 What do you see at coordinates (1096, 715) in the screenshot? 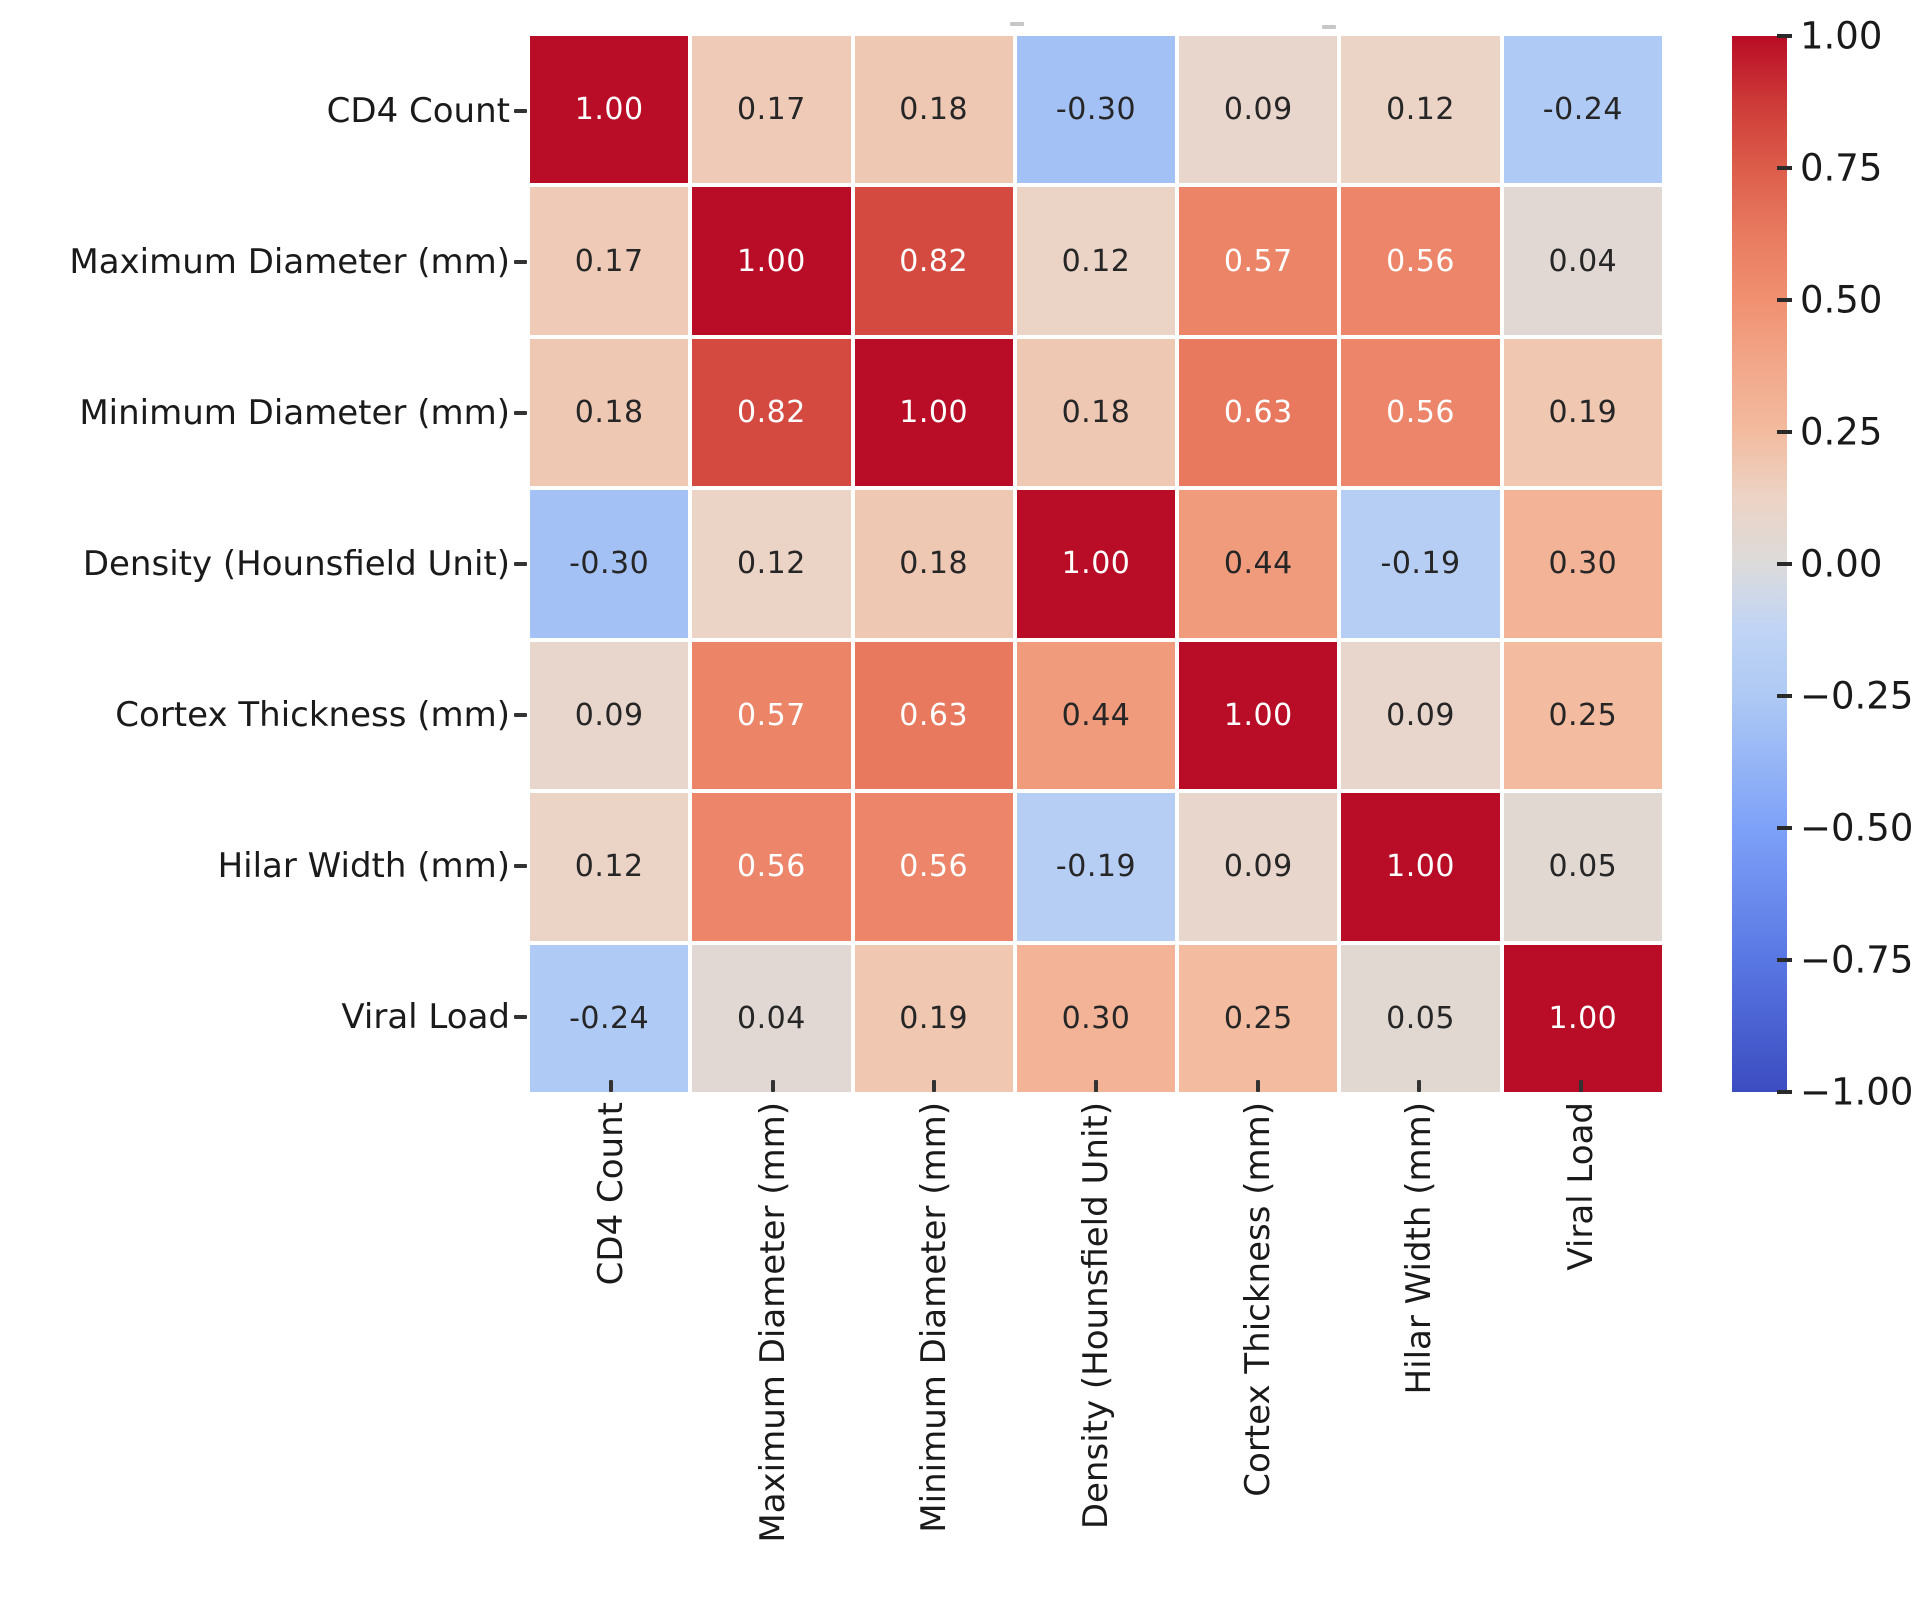
I see `heatmap-cell-r4-c3: 0.44` at bounding box center [1096, 715].